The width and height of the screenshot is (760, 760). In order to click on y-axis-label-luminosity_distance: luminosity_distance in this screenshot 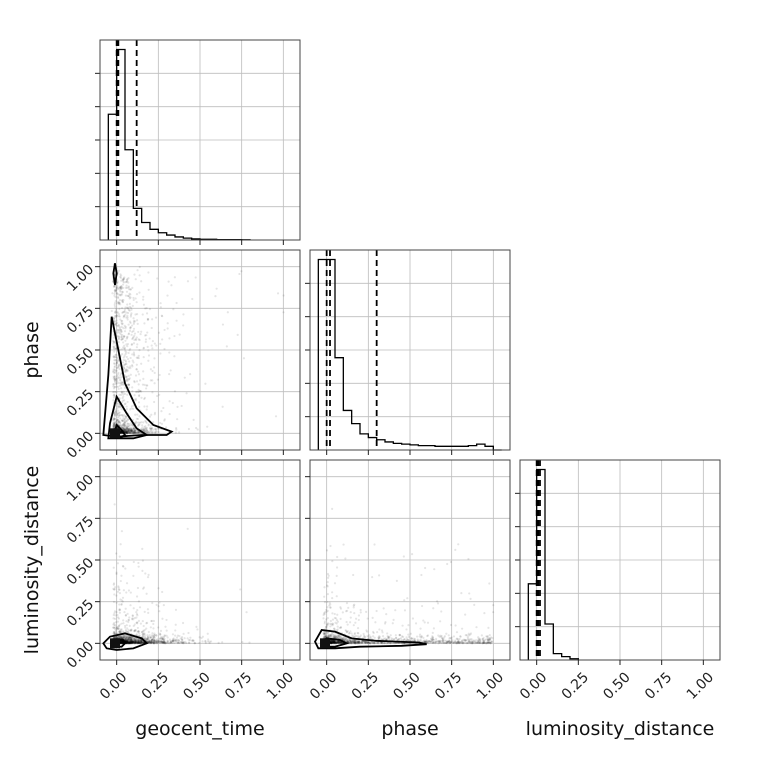, I will do `click(32, 560)`.